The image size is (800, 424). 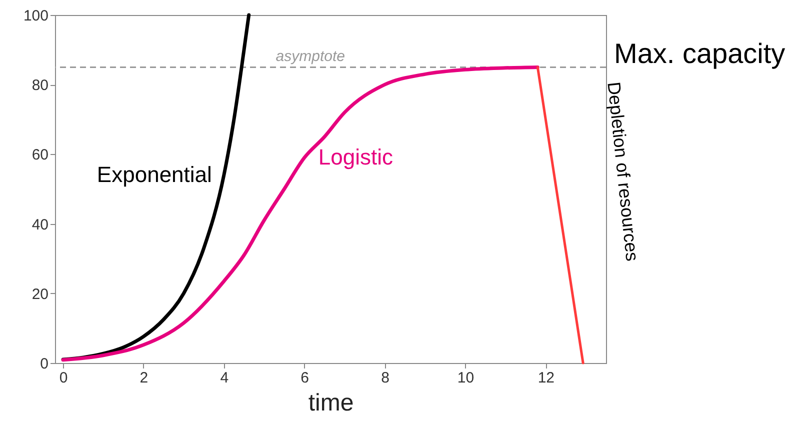 I want to click on x-tick-label: 8, so click(x=385, y=378).